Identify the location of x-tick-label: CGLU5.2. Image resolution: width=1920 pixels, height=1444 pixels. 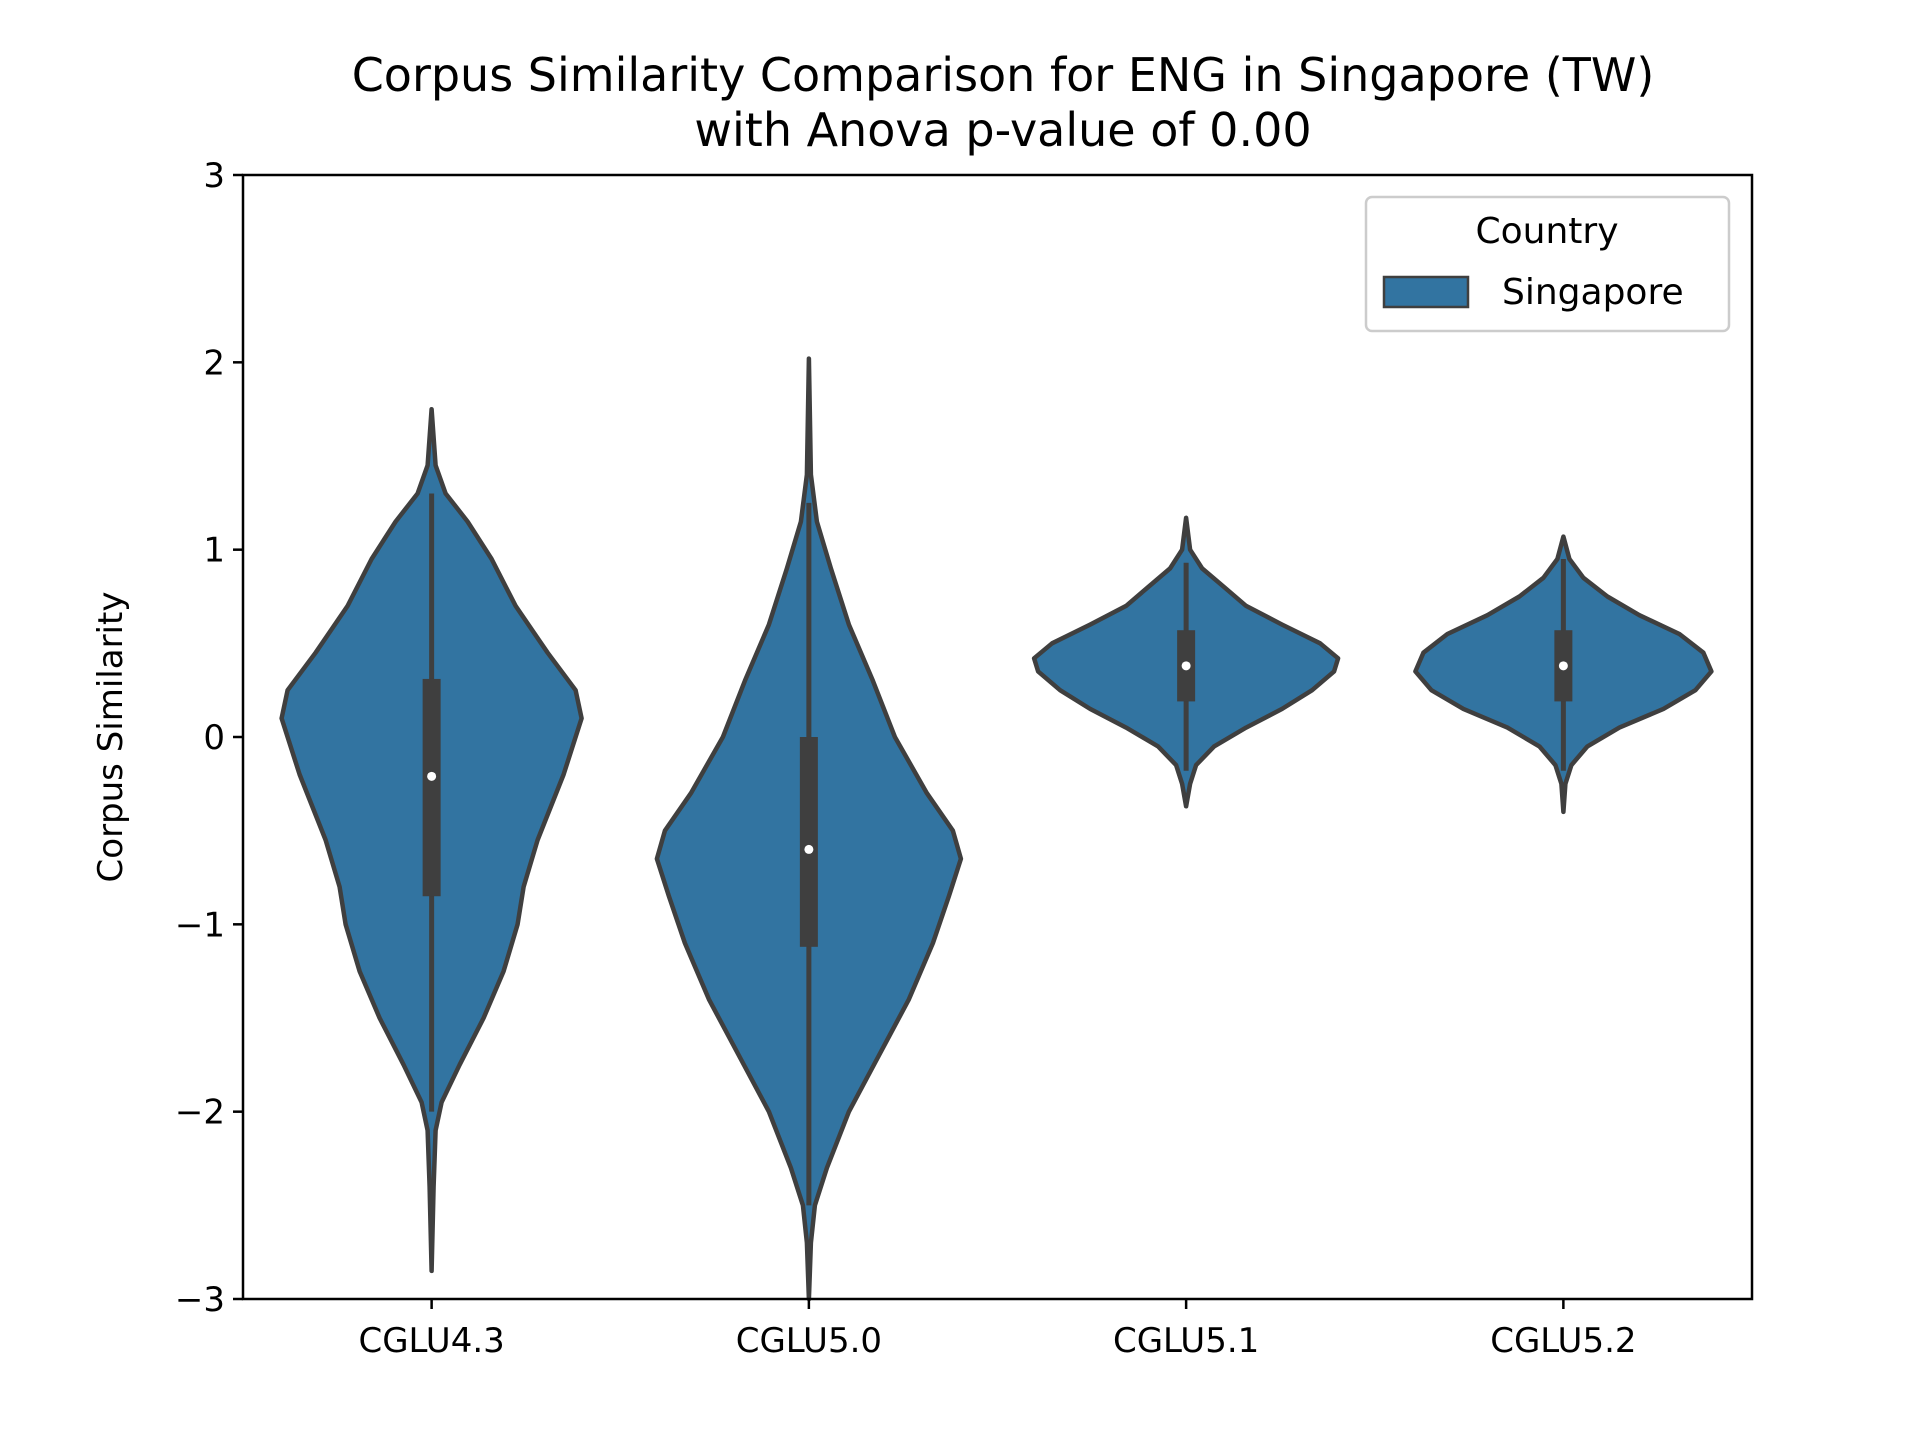
(1563, 1341).